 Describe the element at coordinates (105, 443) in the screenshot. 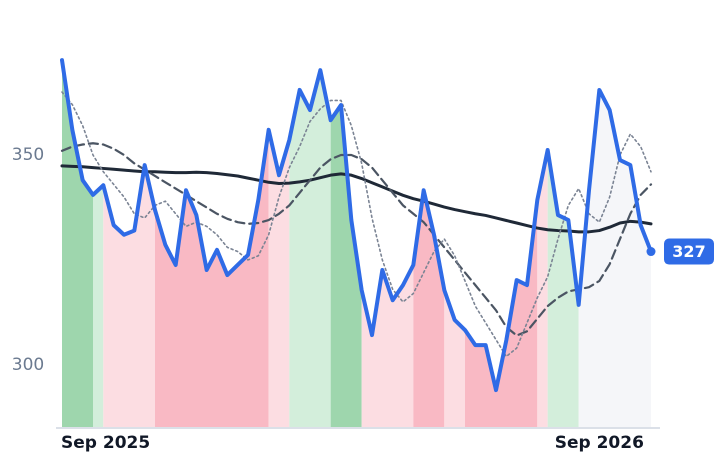

I see `x-tick-label: Sep 2025` at that location.